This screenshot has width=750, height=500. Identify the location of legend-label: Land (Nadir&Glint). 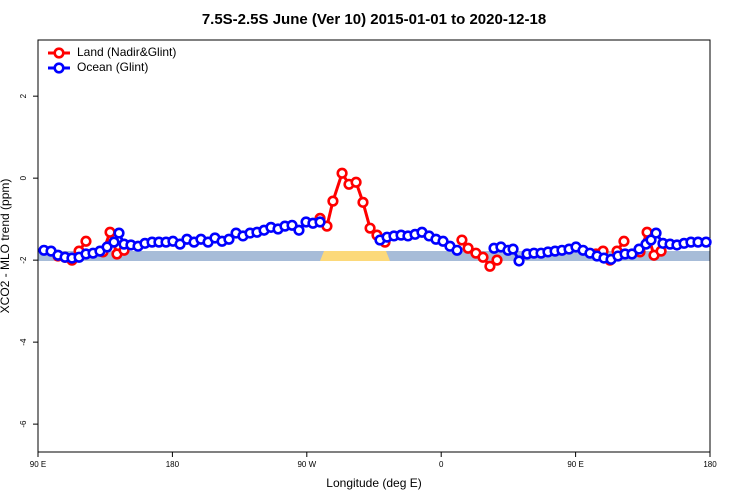
(126, 52).